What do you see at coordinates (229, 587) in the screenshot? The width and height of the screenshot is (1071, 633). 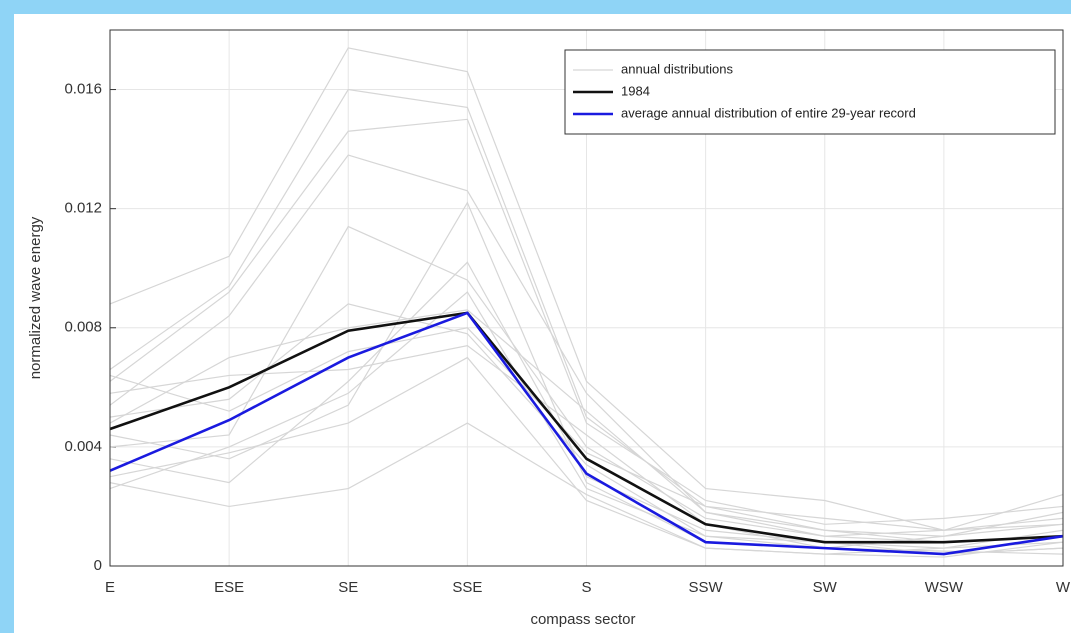 I see `x-tick-label: ESE` at bounding box center [229, 587].